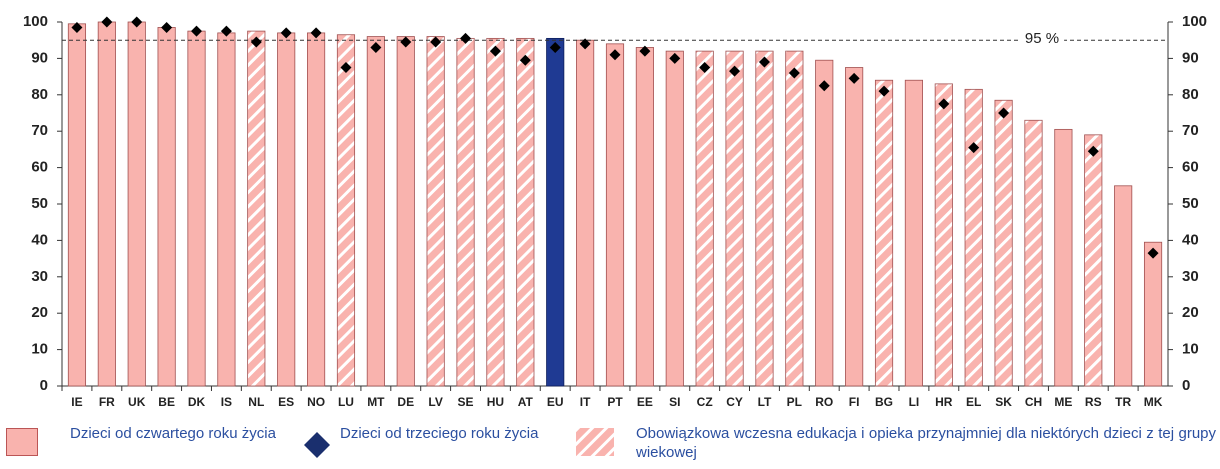 This screenshot has height=469, width=1220. Describe the element at coordinates (376, 402) in the screenshot. I see `x-tick-label: MT` at that location.